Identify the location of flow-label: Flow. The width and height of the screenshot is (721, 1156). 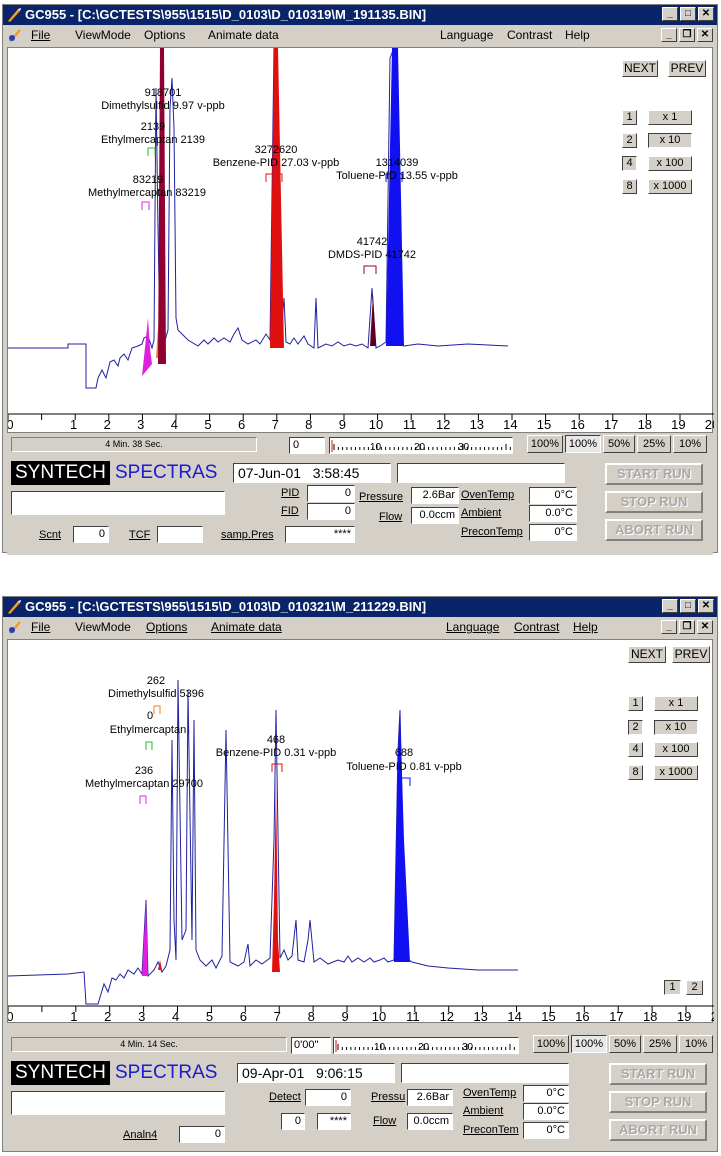
(385, 1121).